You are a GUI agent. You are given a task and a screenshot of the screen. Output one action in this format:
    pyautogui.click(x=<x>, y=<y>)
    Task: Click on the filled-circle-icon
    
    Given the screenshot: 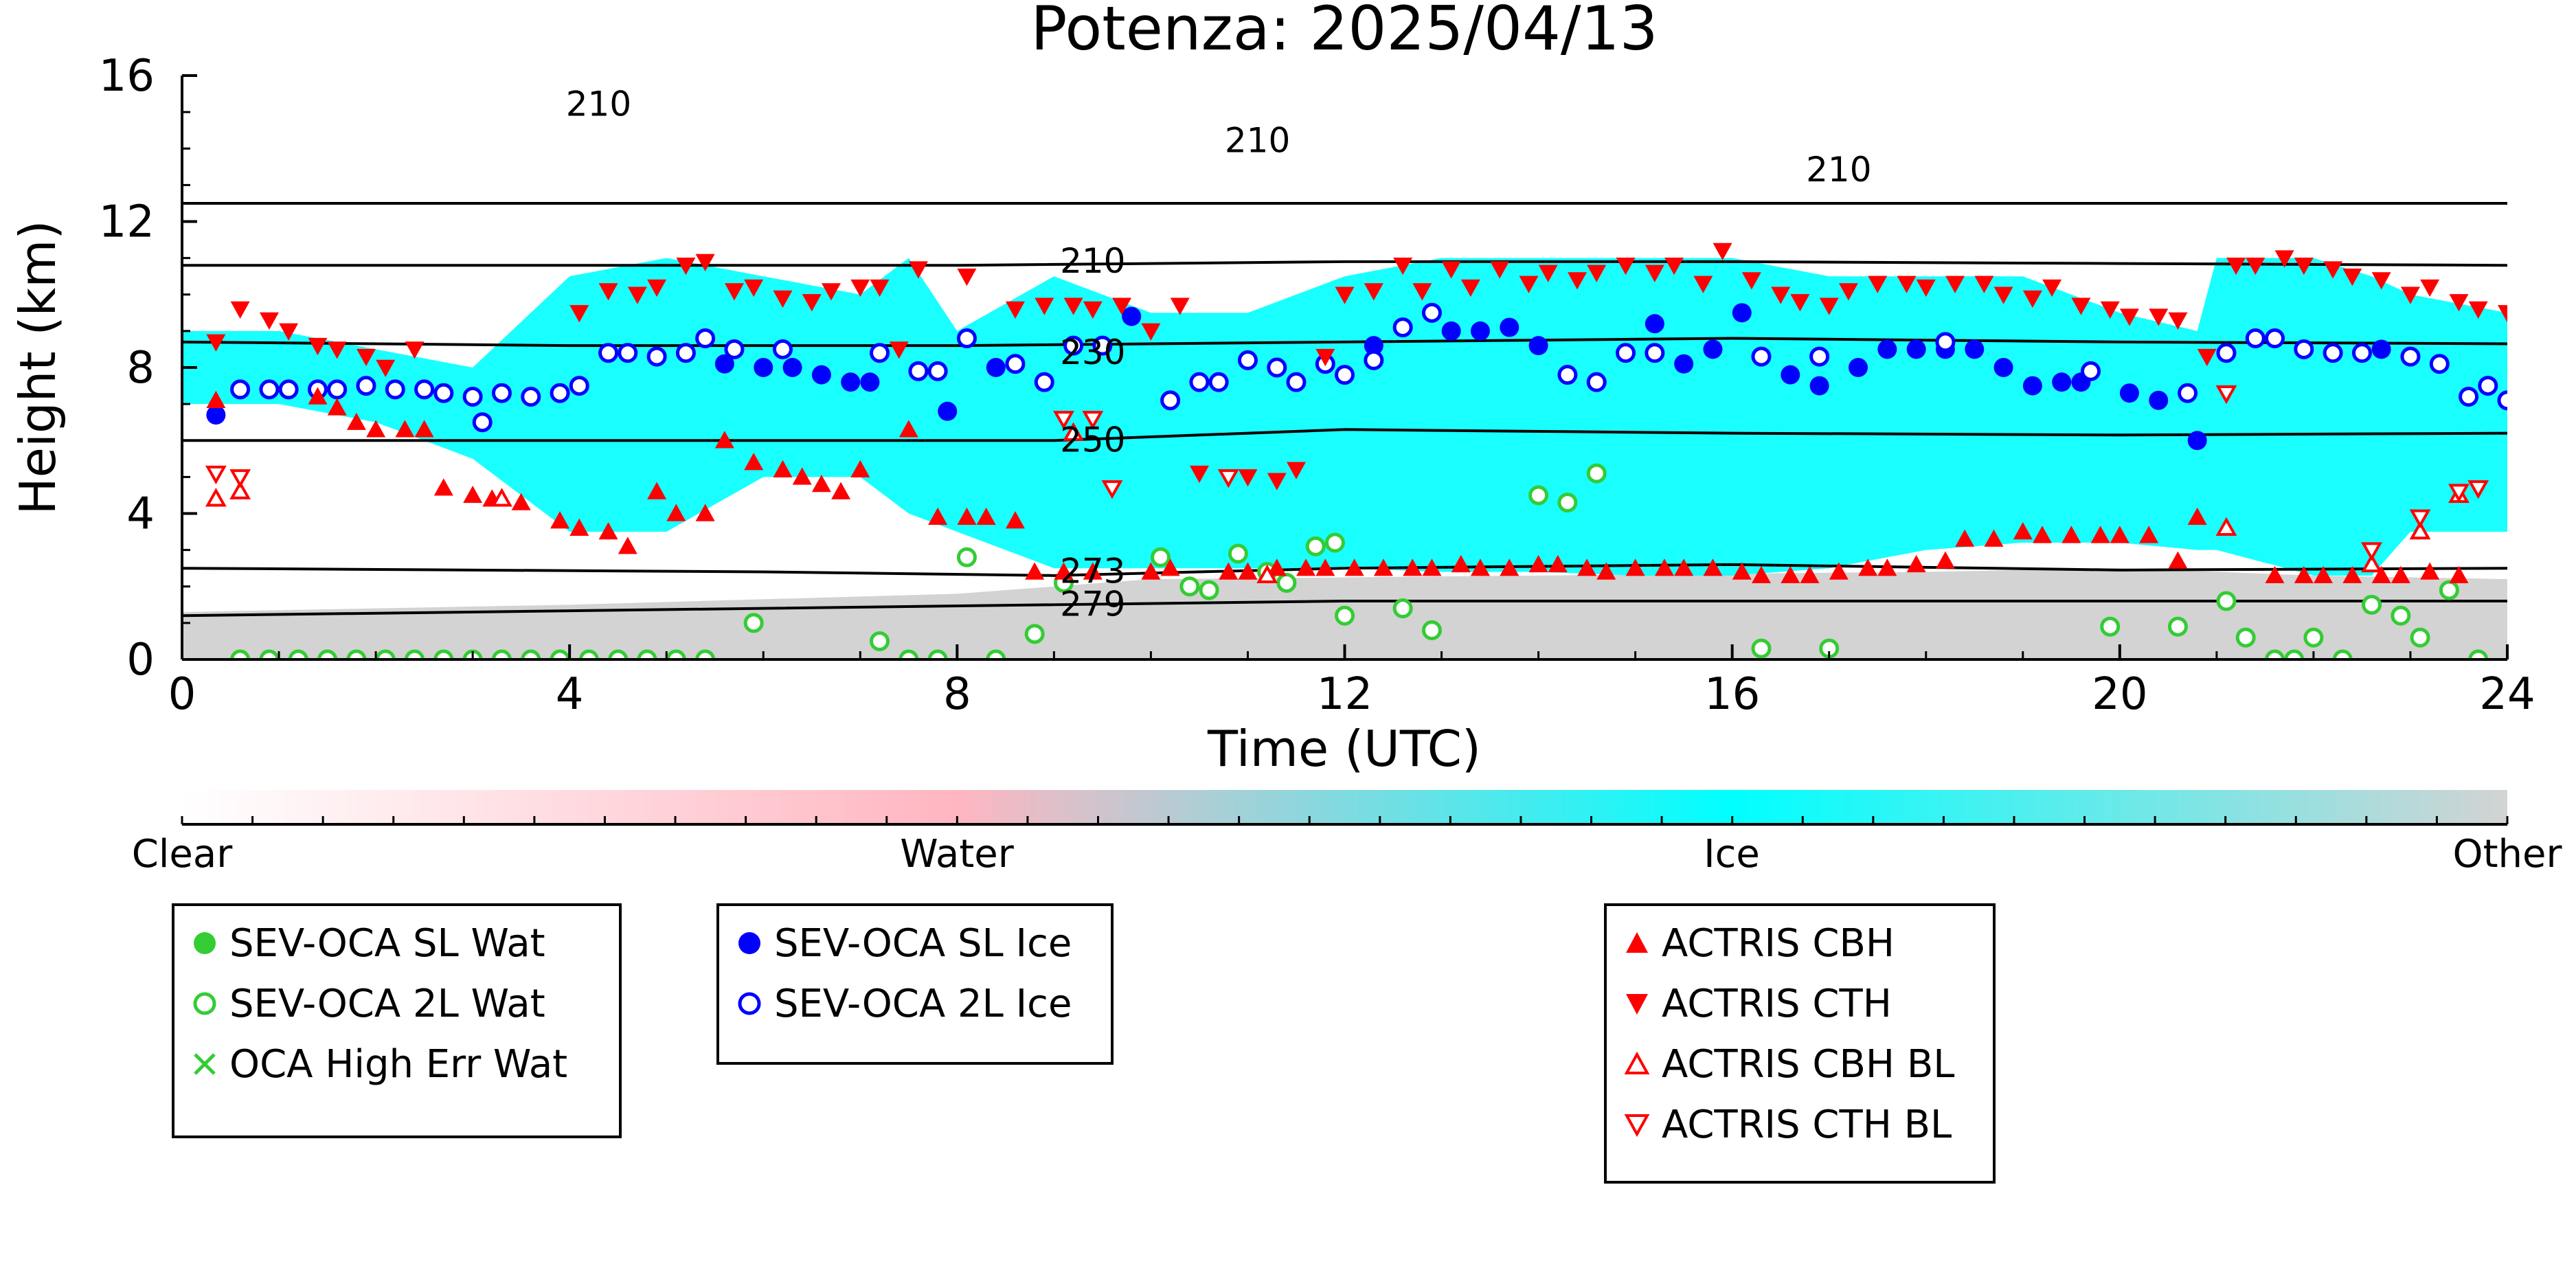 What is the action you would take?
    pyautogui.click(x=749, y=943)
    